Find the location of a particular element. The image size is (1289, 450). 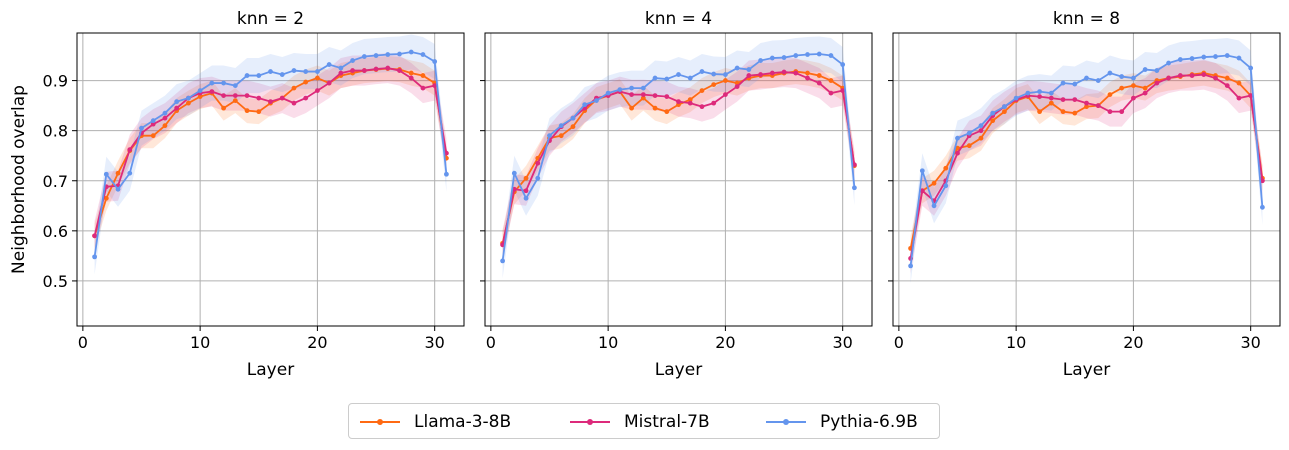

x-tick-label: 30 is located at coordinates (843, 342).